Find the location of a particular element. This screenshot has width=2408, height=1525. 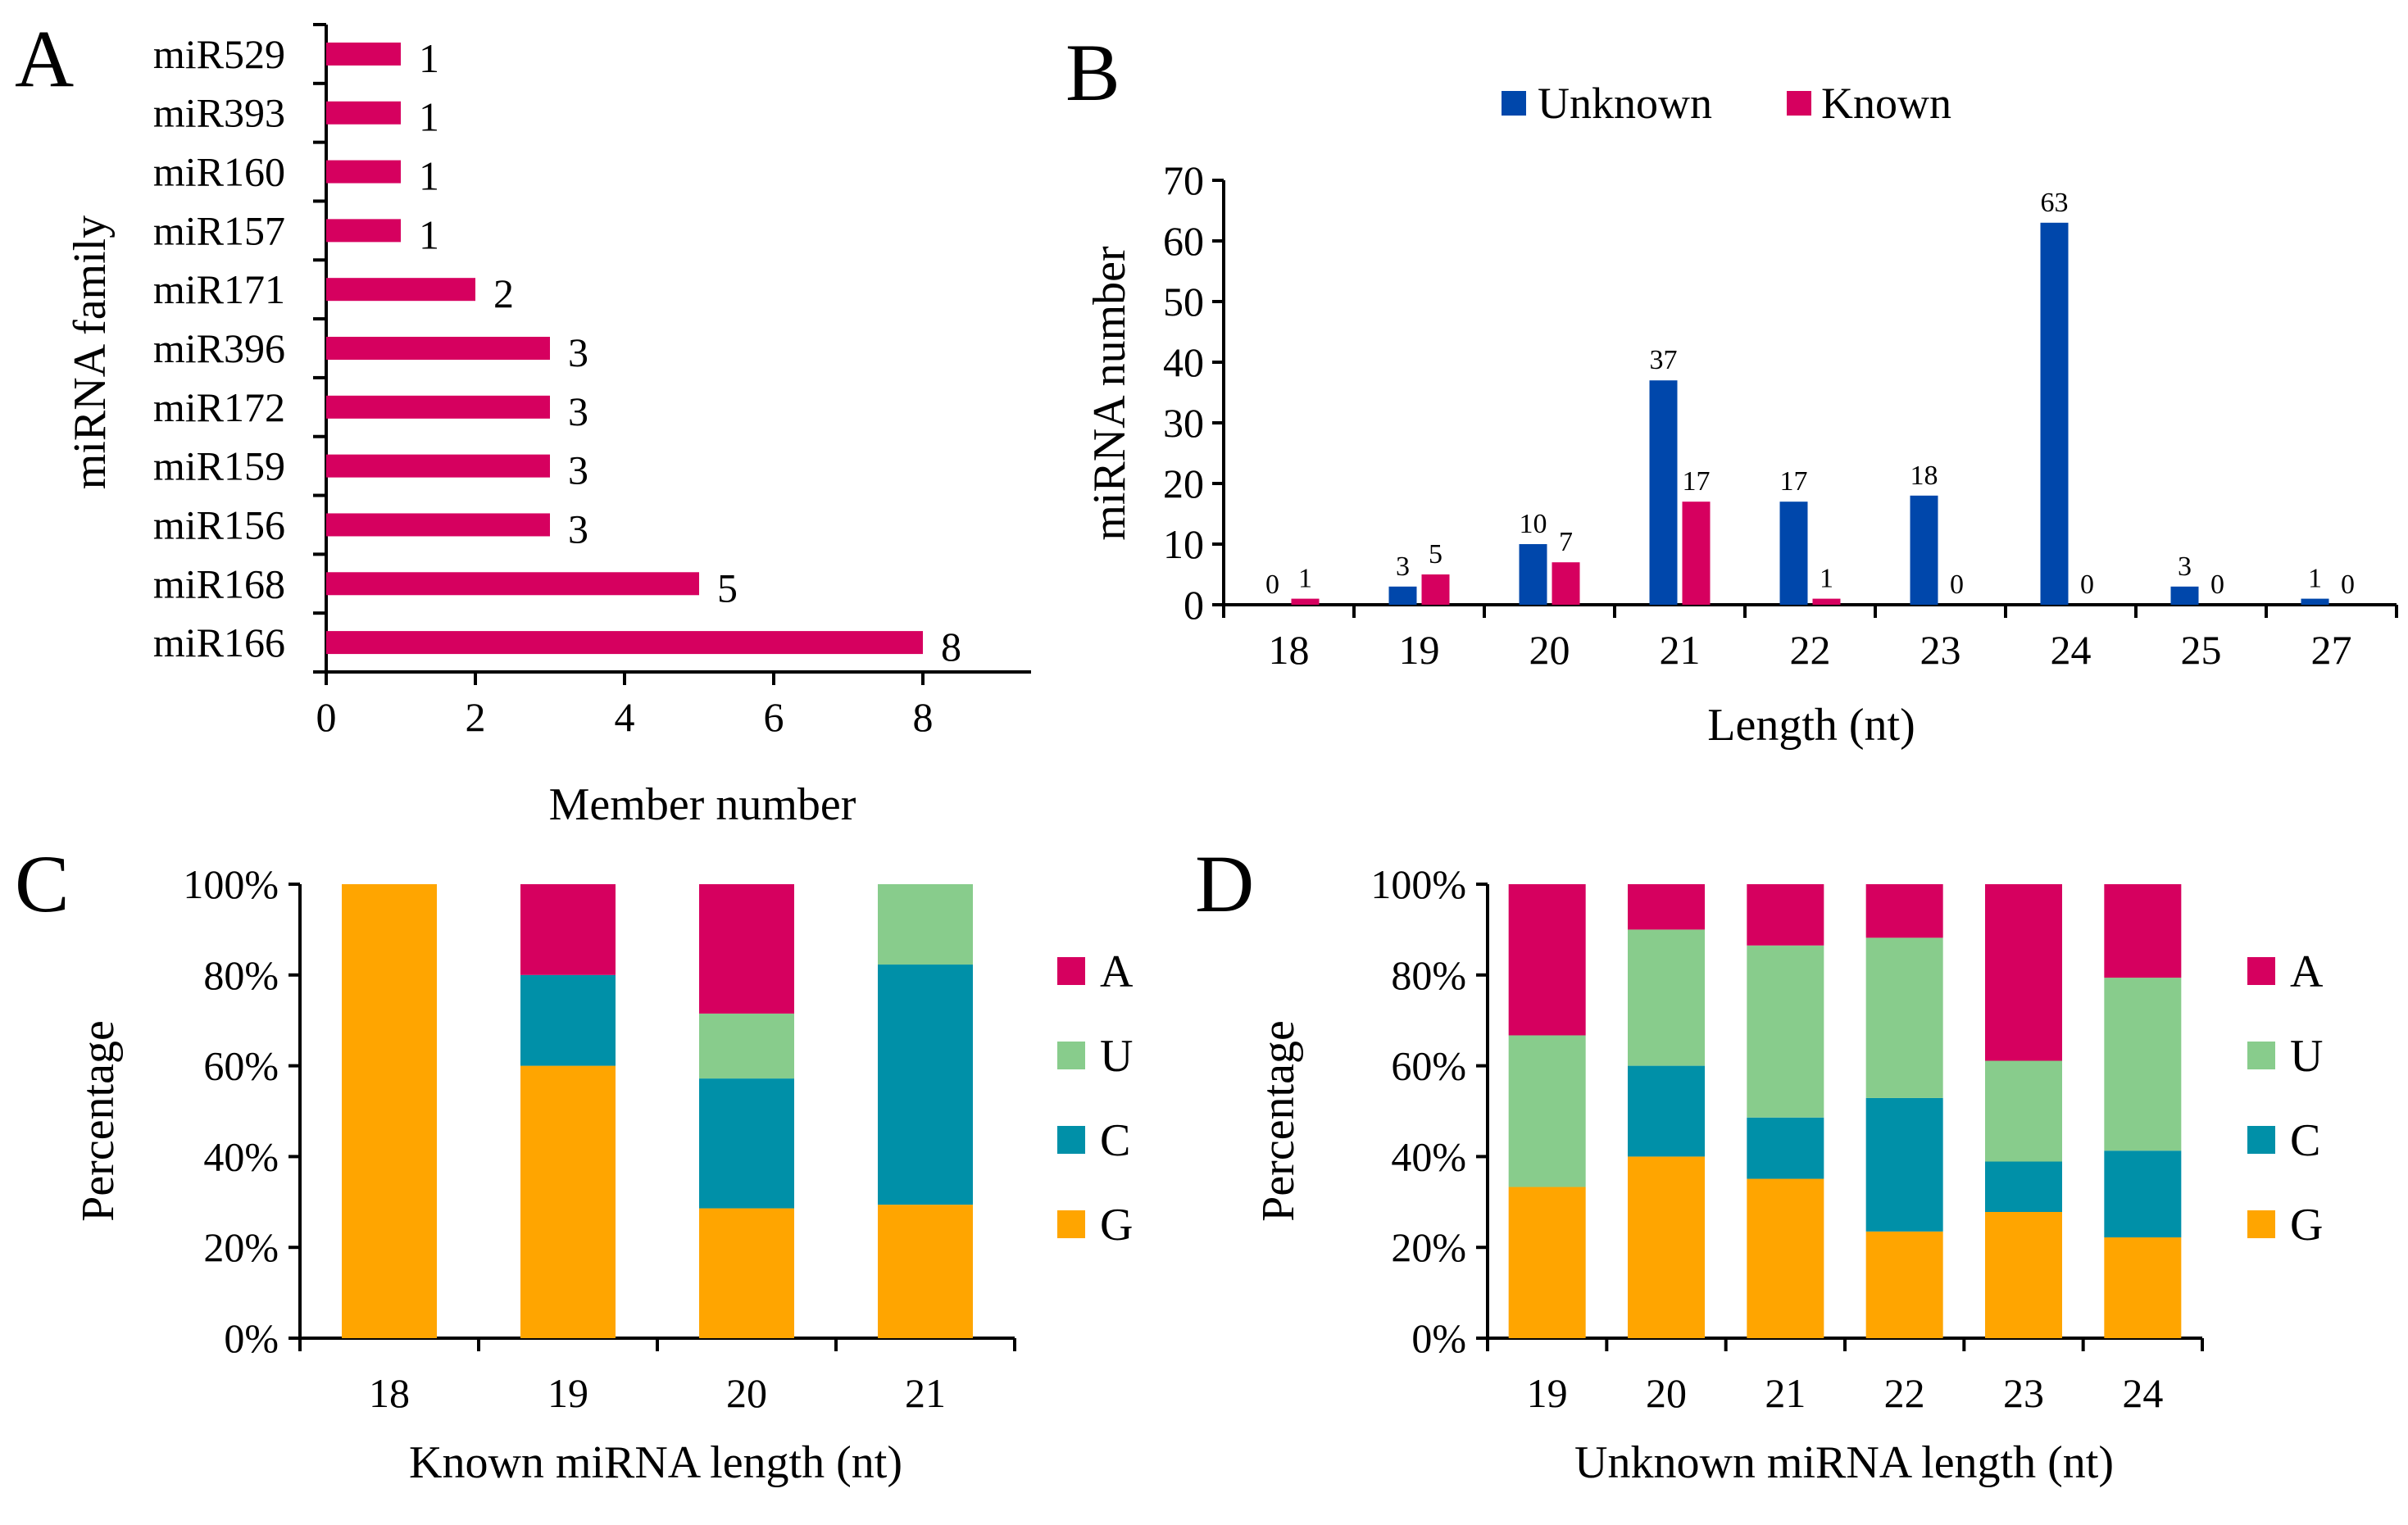

d-legend-label-g: G is located at coordinates (2306, 1225).